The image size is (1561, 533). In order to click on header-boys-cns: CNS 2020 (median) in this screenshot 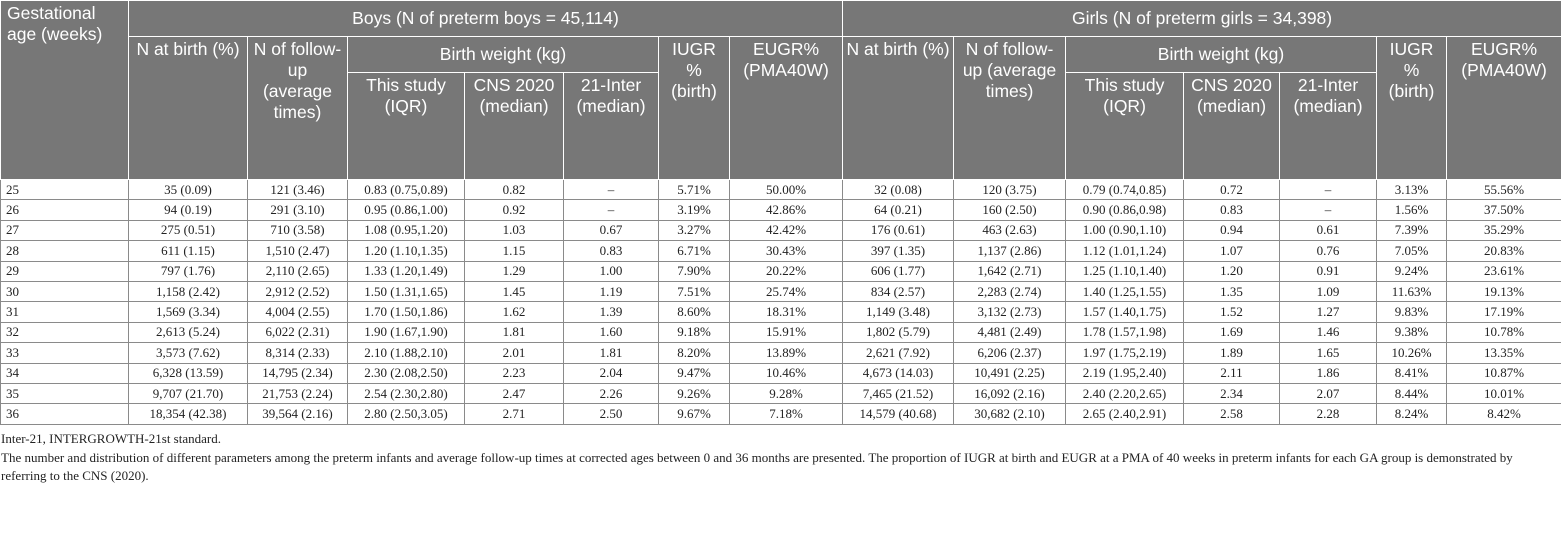, I will do `click(514, 126)`.